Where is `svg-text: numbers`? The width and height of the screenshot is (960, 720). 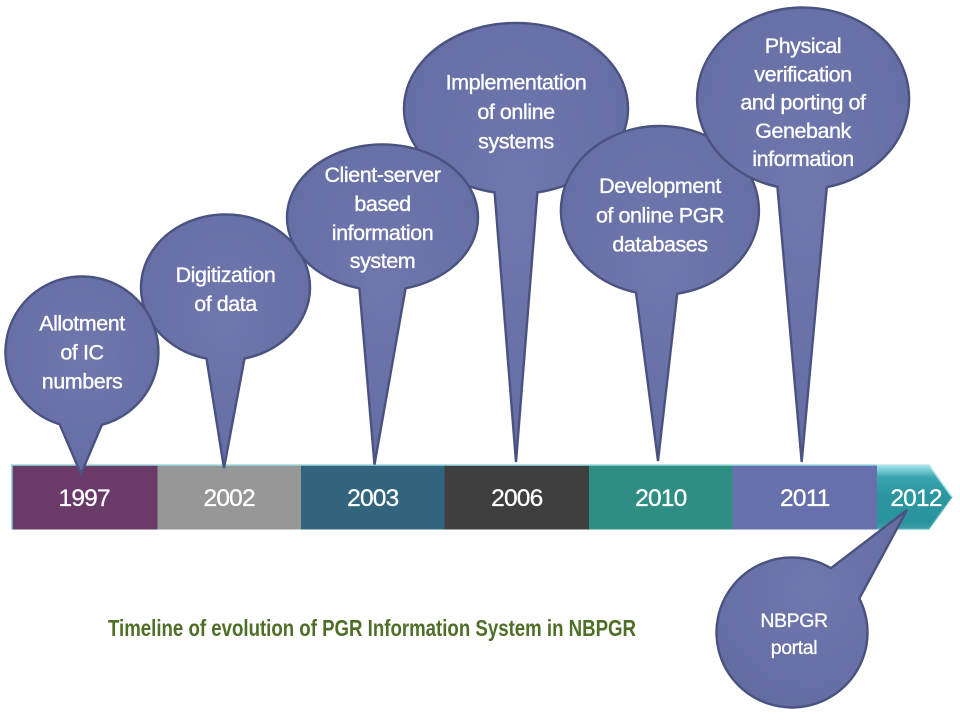 svg-text: numbers is located at coordinates (82, 382).